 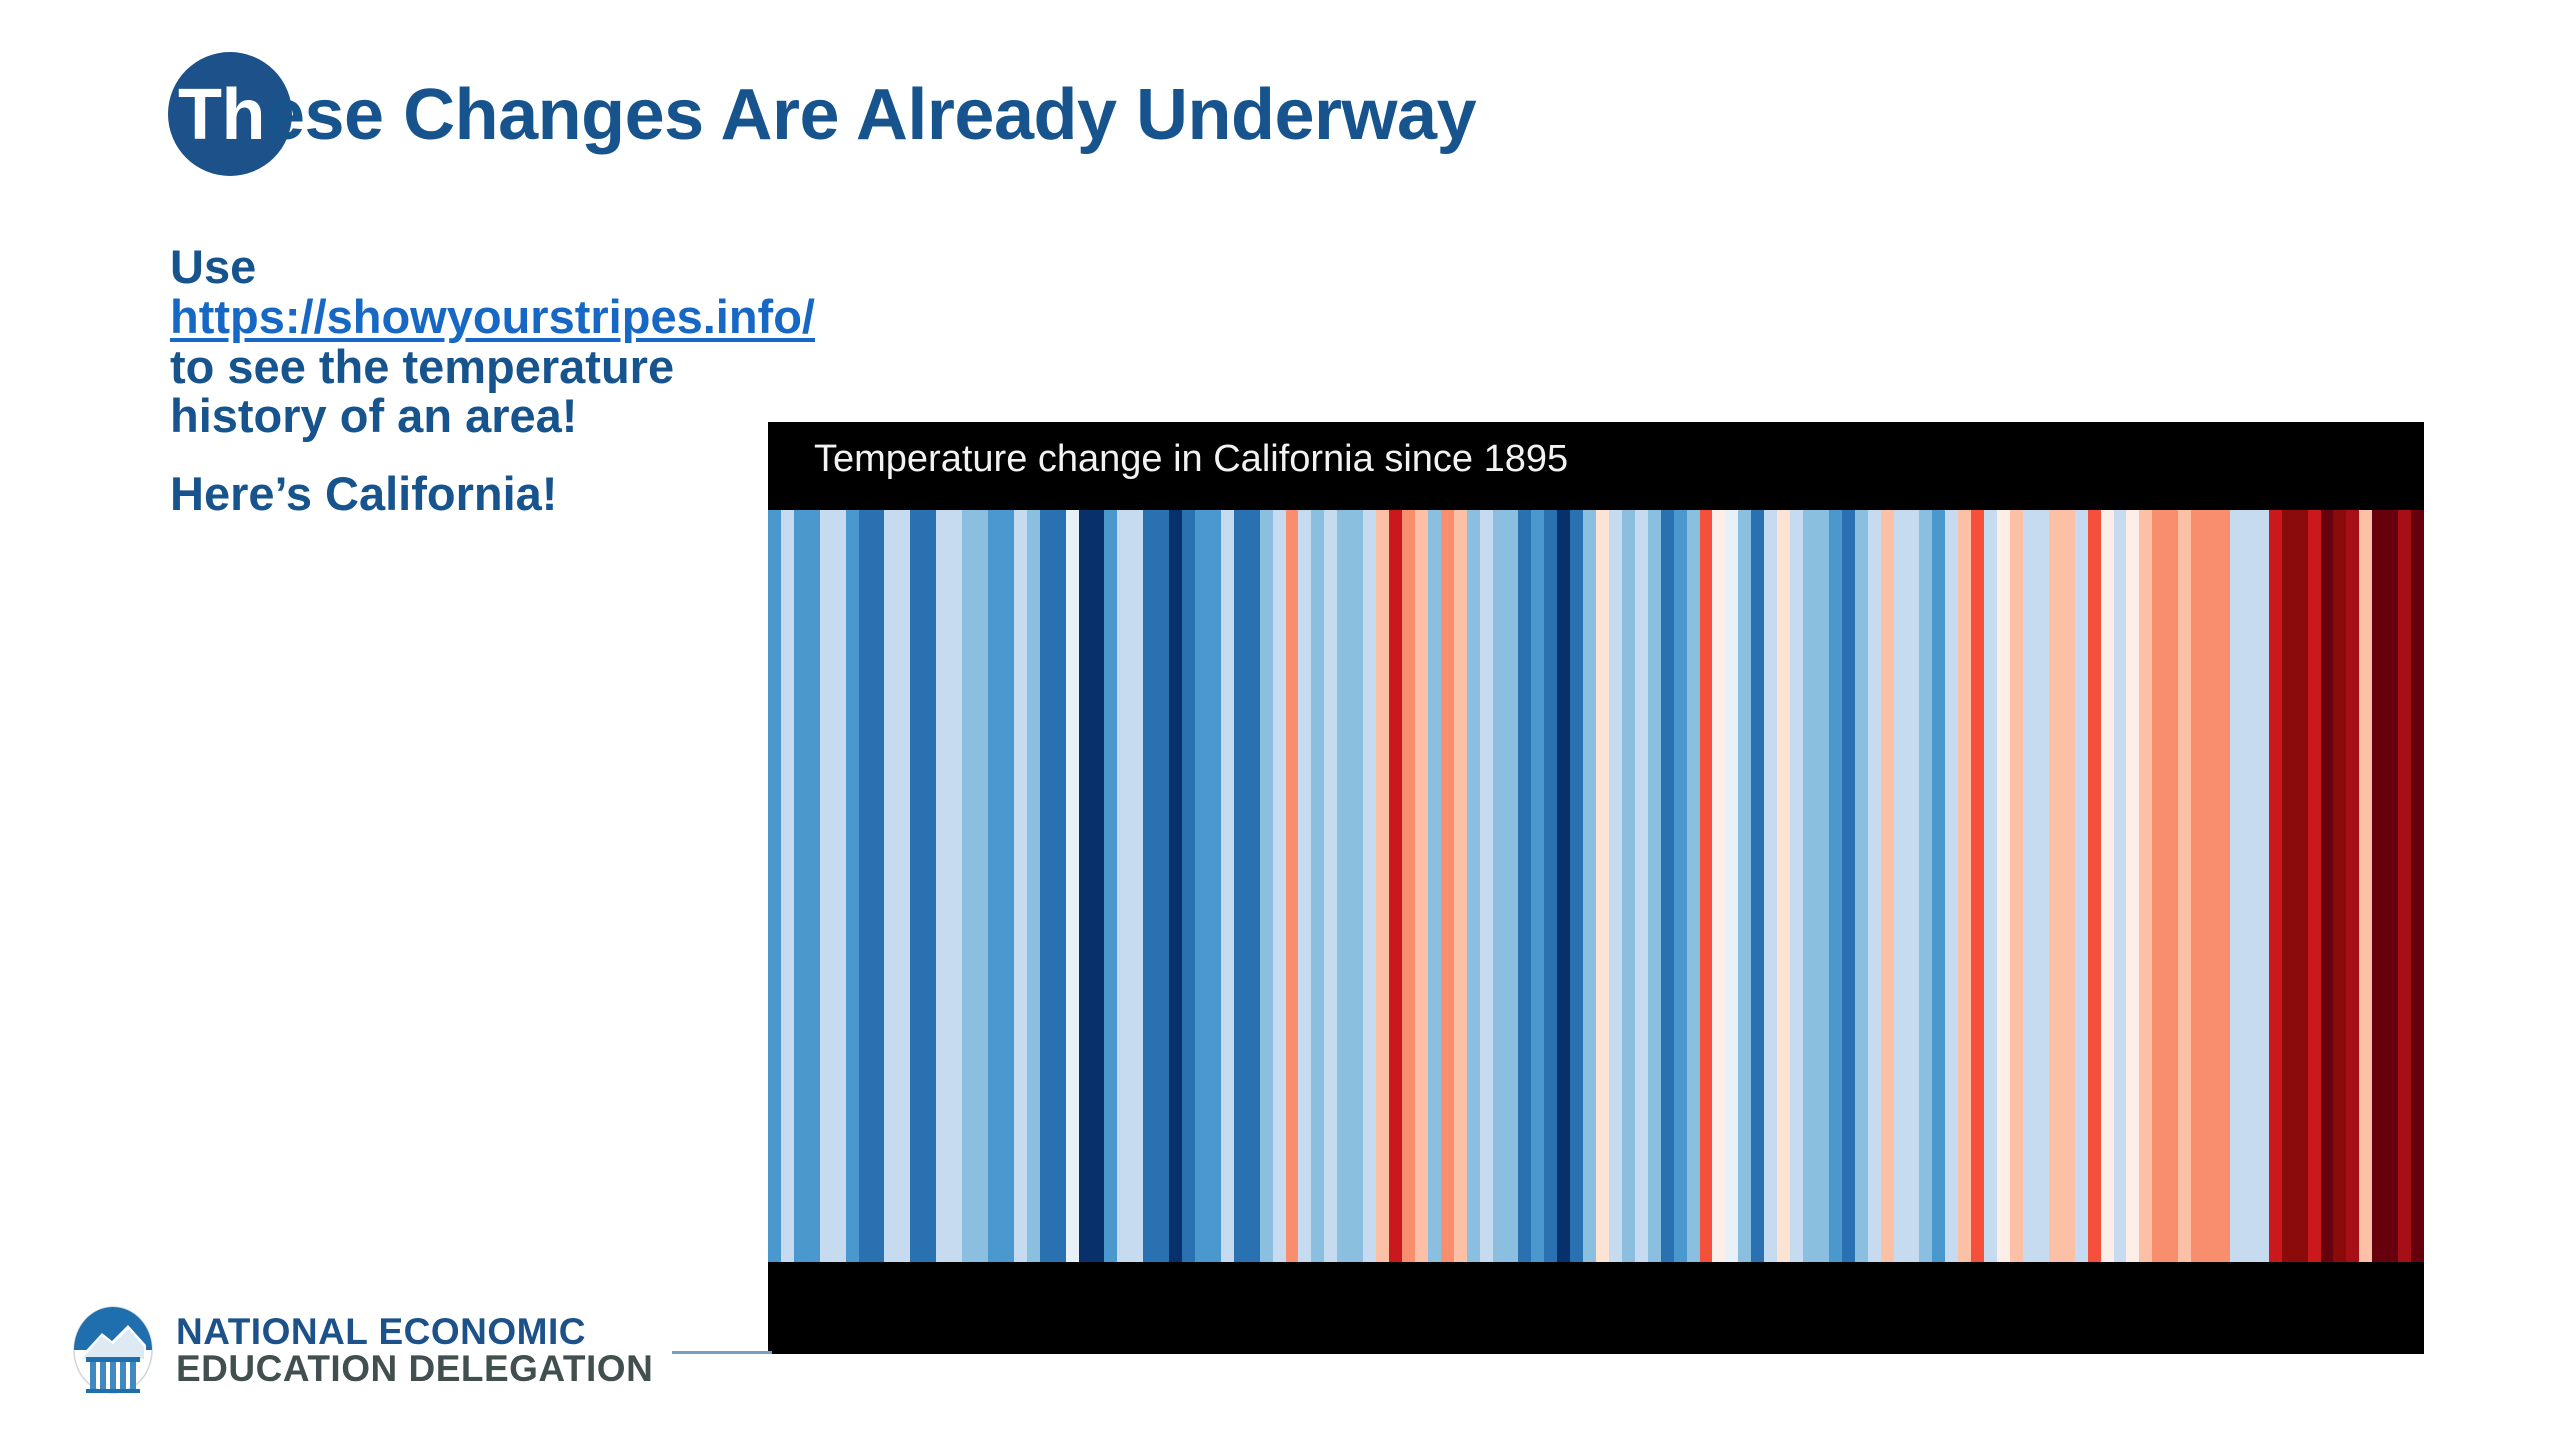 I want to click on stripe-year-1937, so click(x=1318, y=886).